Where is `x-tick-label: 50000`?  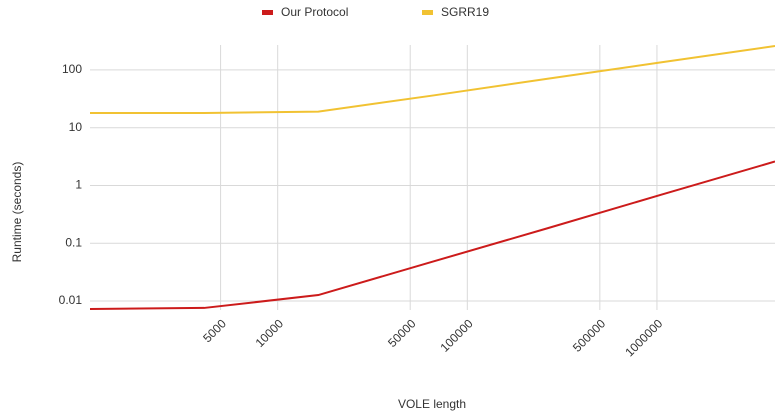 x-tick-label: 50000 is located at coordinates (402, 333).